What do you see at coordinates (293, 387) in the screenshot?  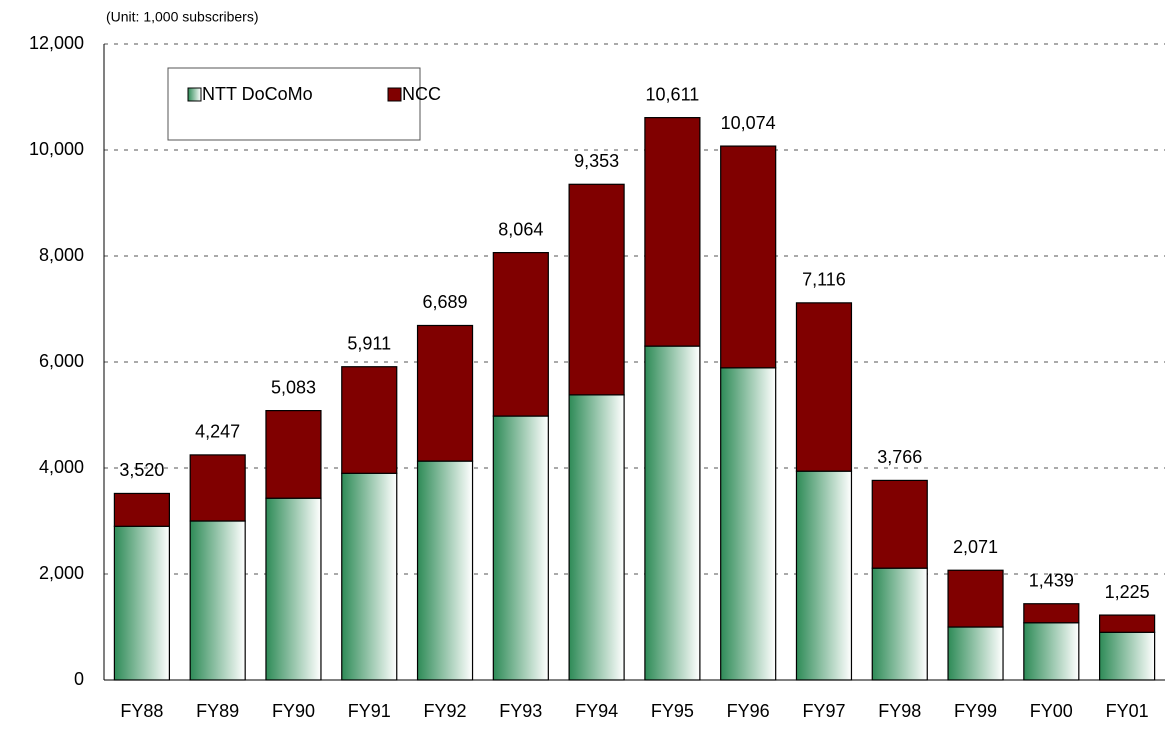 I see `total-label: 5,083` at bounding box center [293, 387].